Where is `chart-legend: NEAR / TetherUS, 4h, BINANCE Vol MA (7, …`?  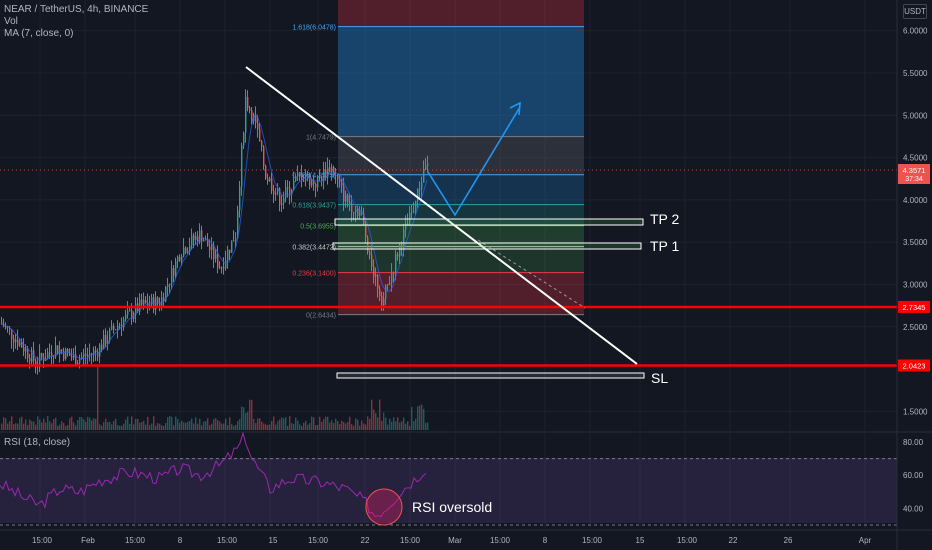
chart-legend: NEAR / TetherUS, 4h, BINANCE Vol MA (7, … is located at coordinates (76, 22).